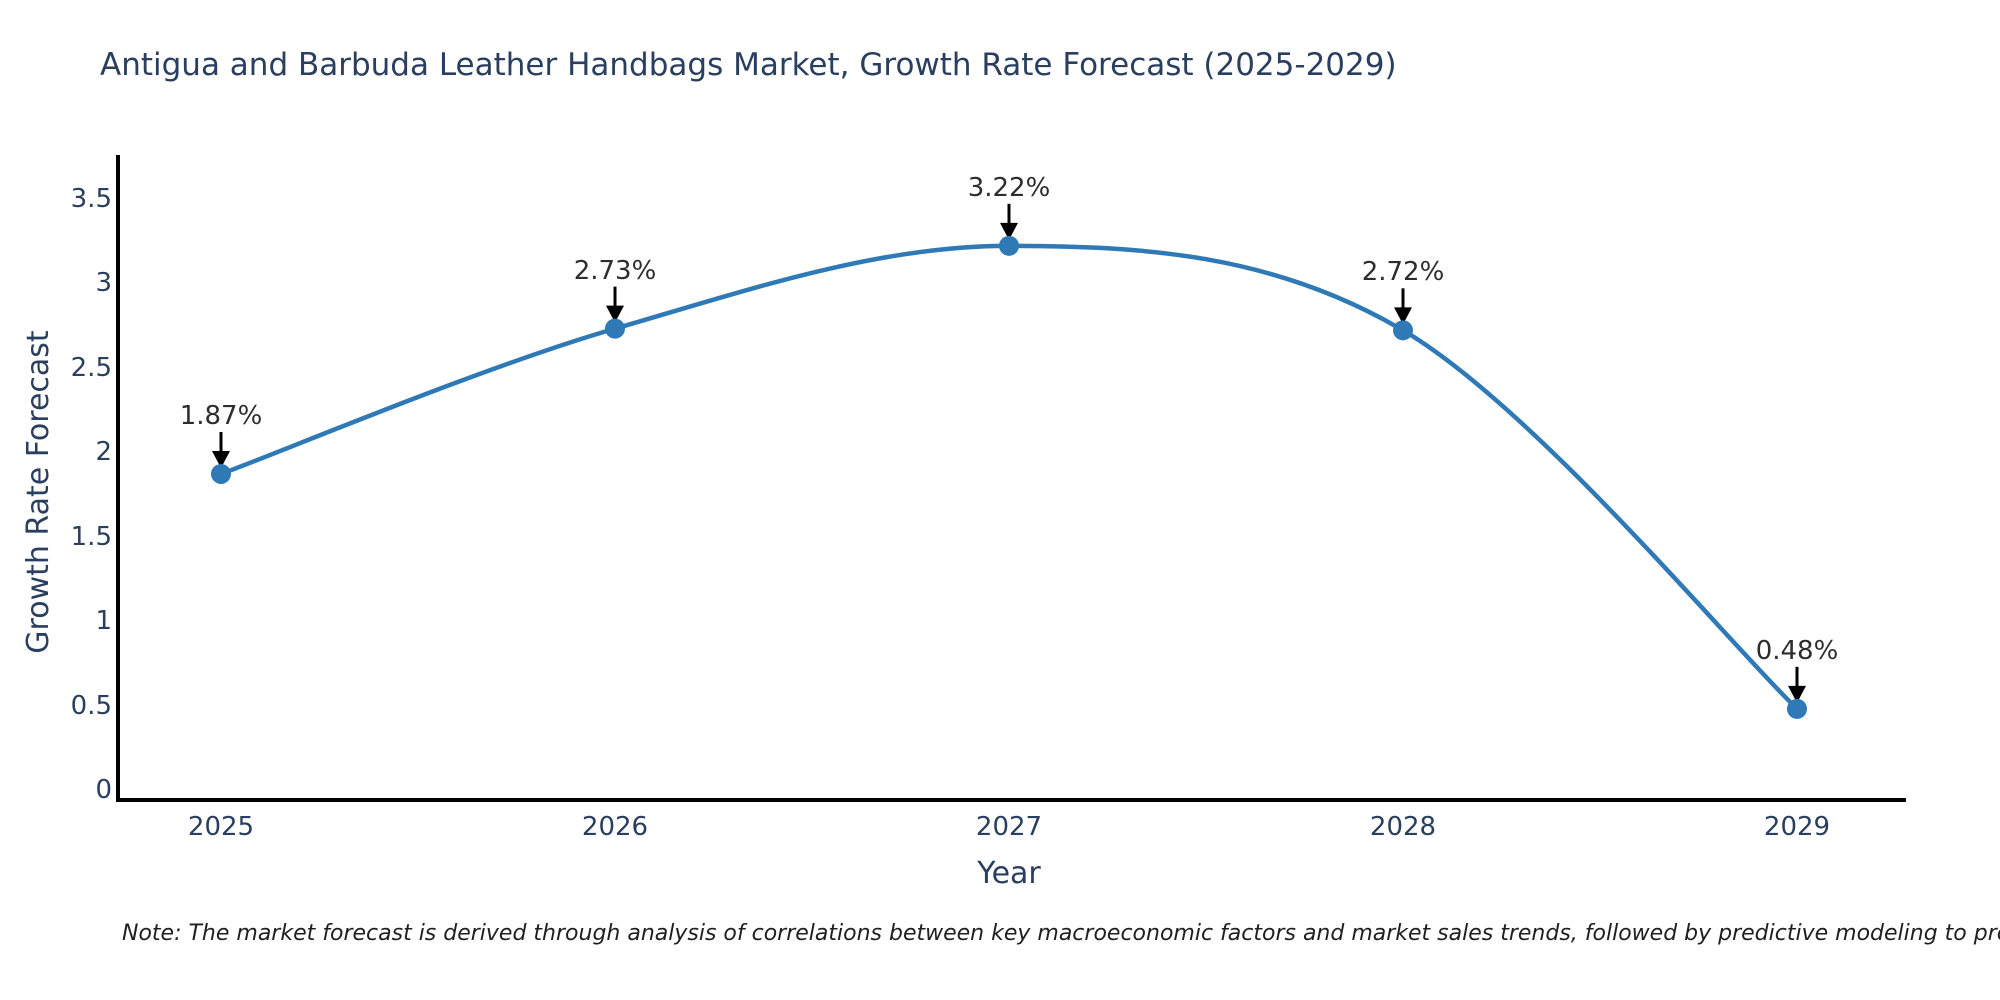 This screenshot has height=1000, width=2000. Describe the element at coordinates (1009, 187) in the screenshot. I see `data-point-label: 3.22%` at that location.